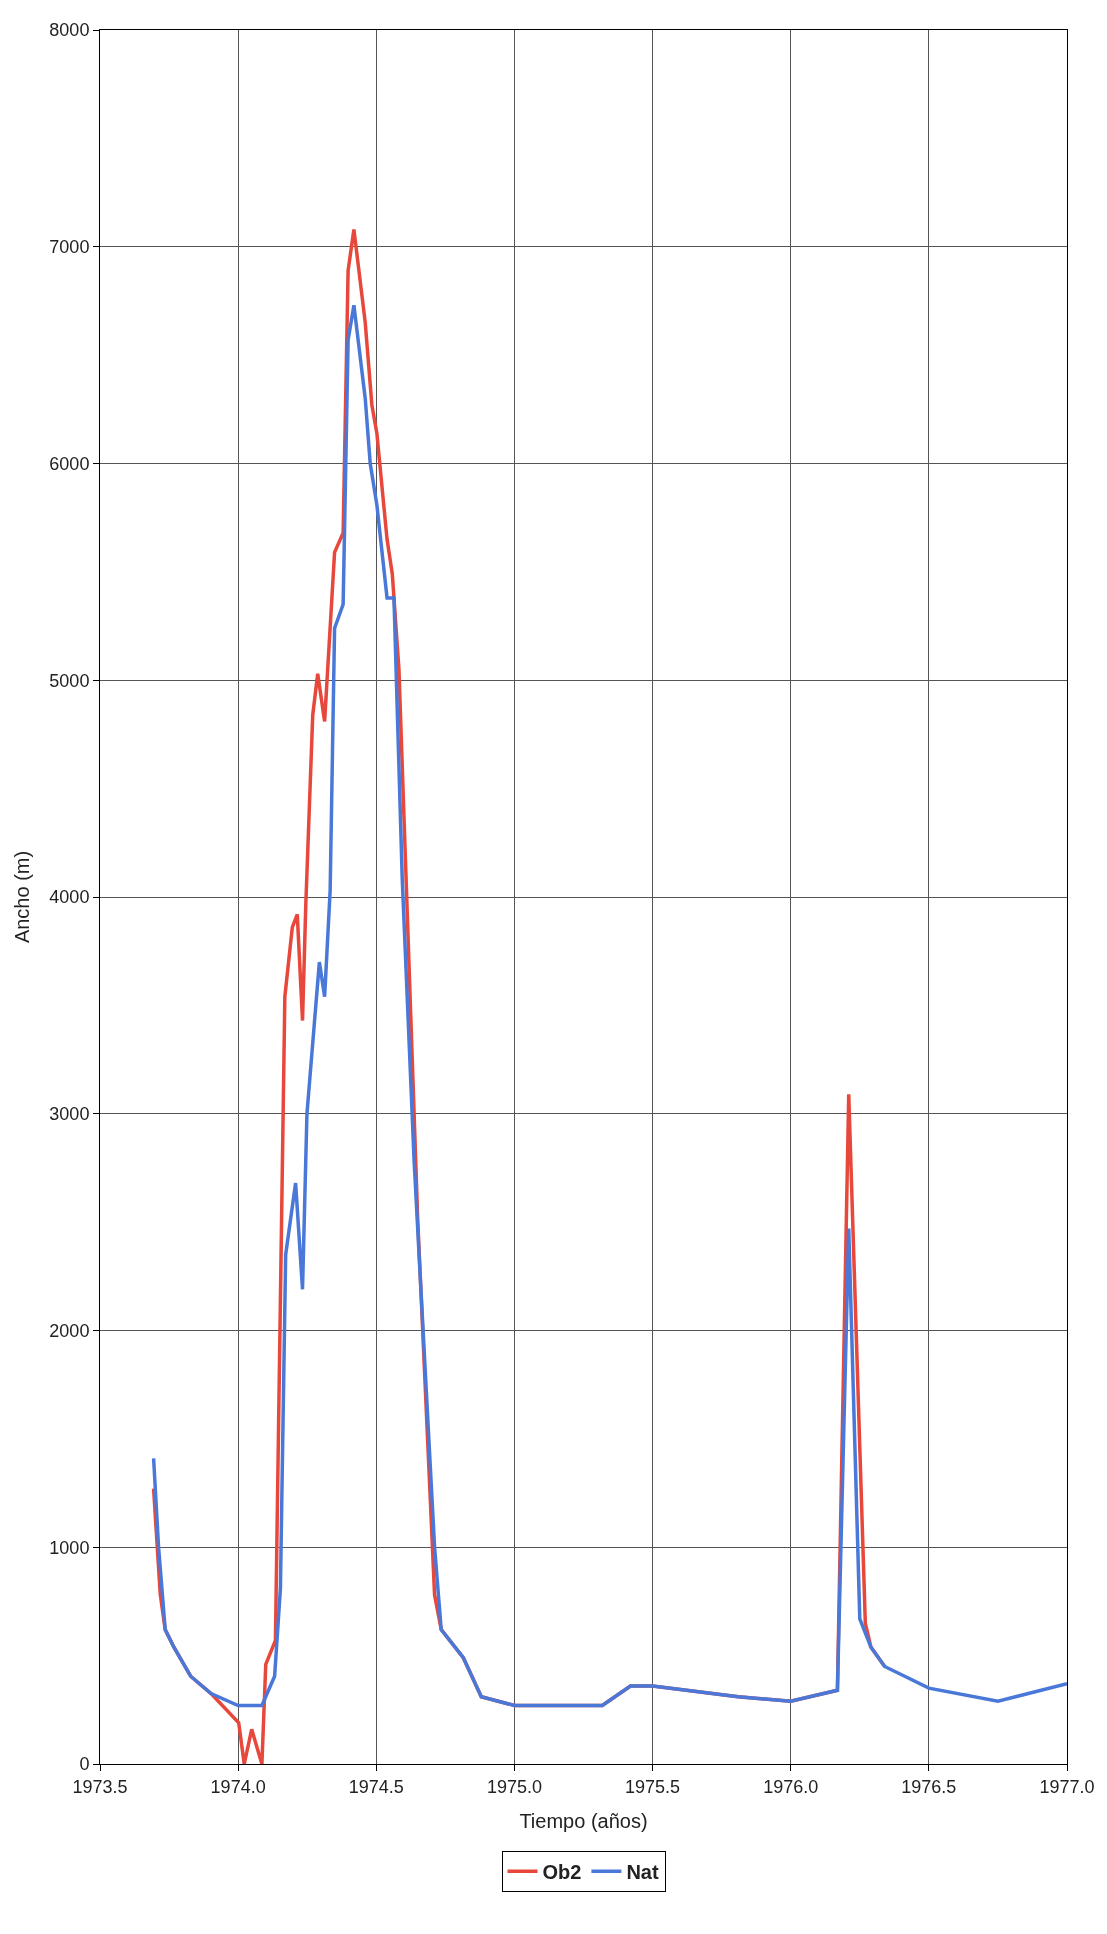  What do you see at coordinates (238, 1786) in the screenshot?
I see `x-tick-label: 1974.0` at bounding box center [238, 1786].